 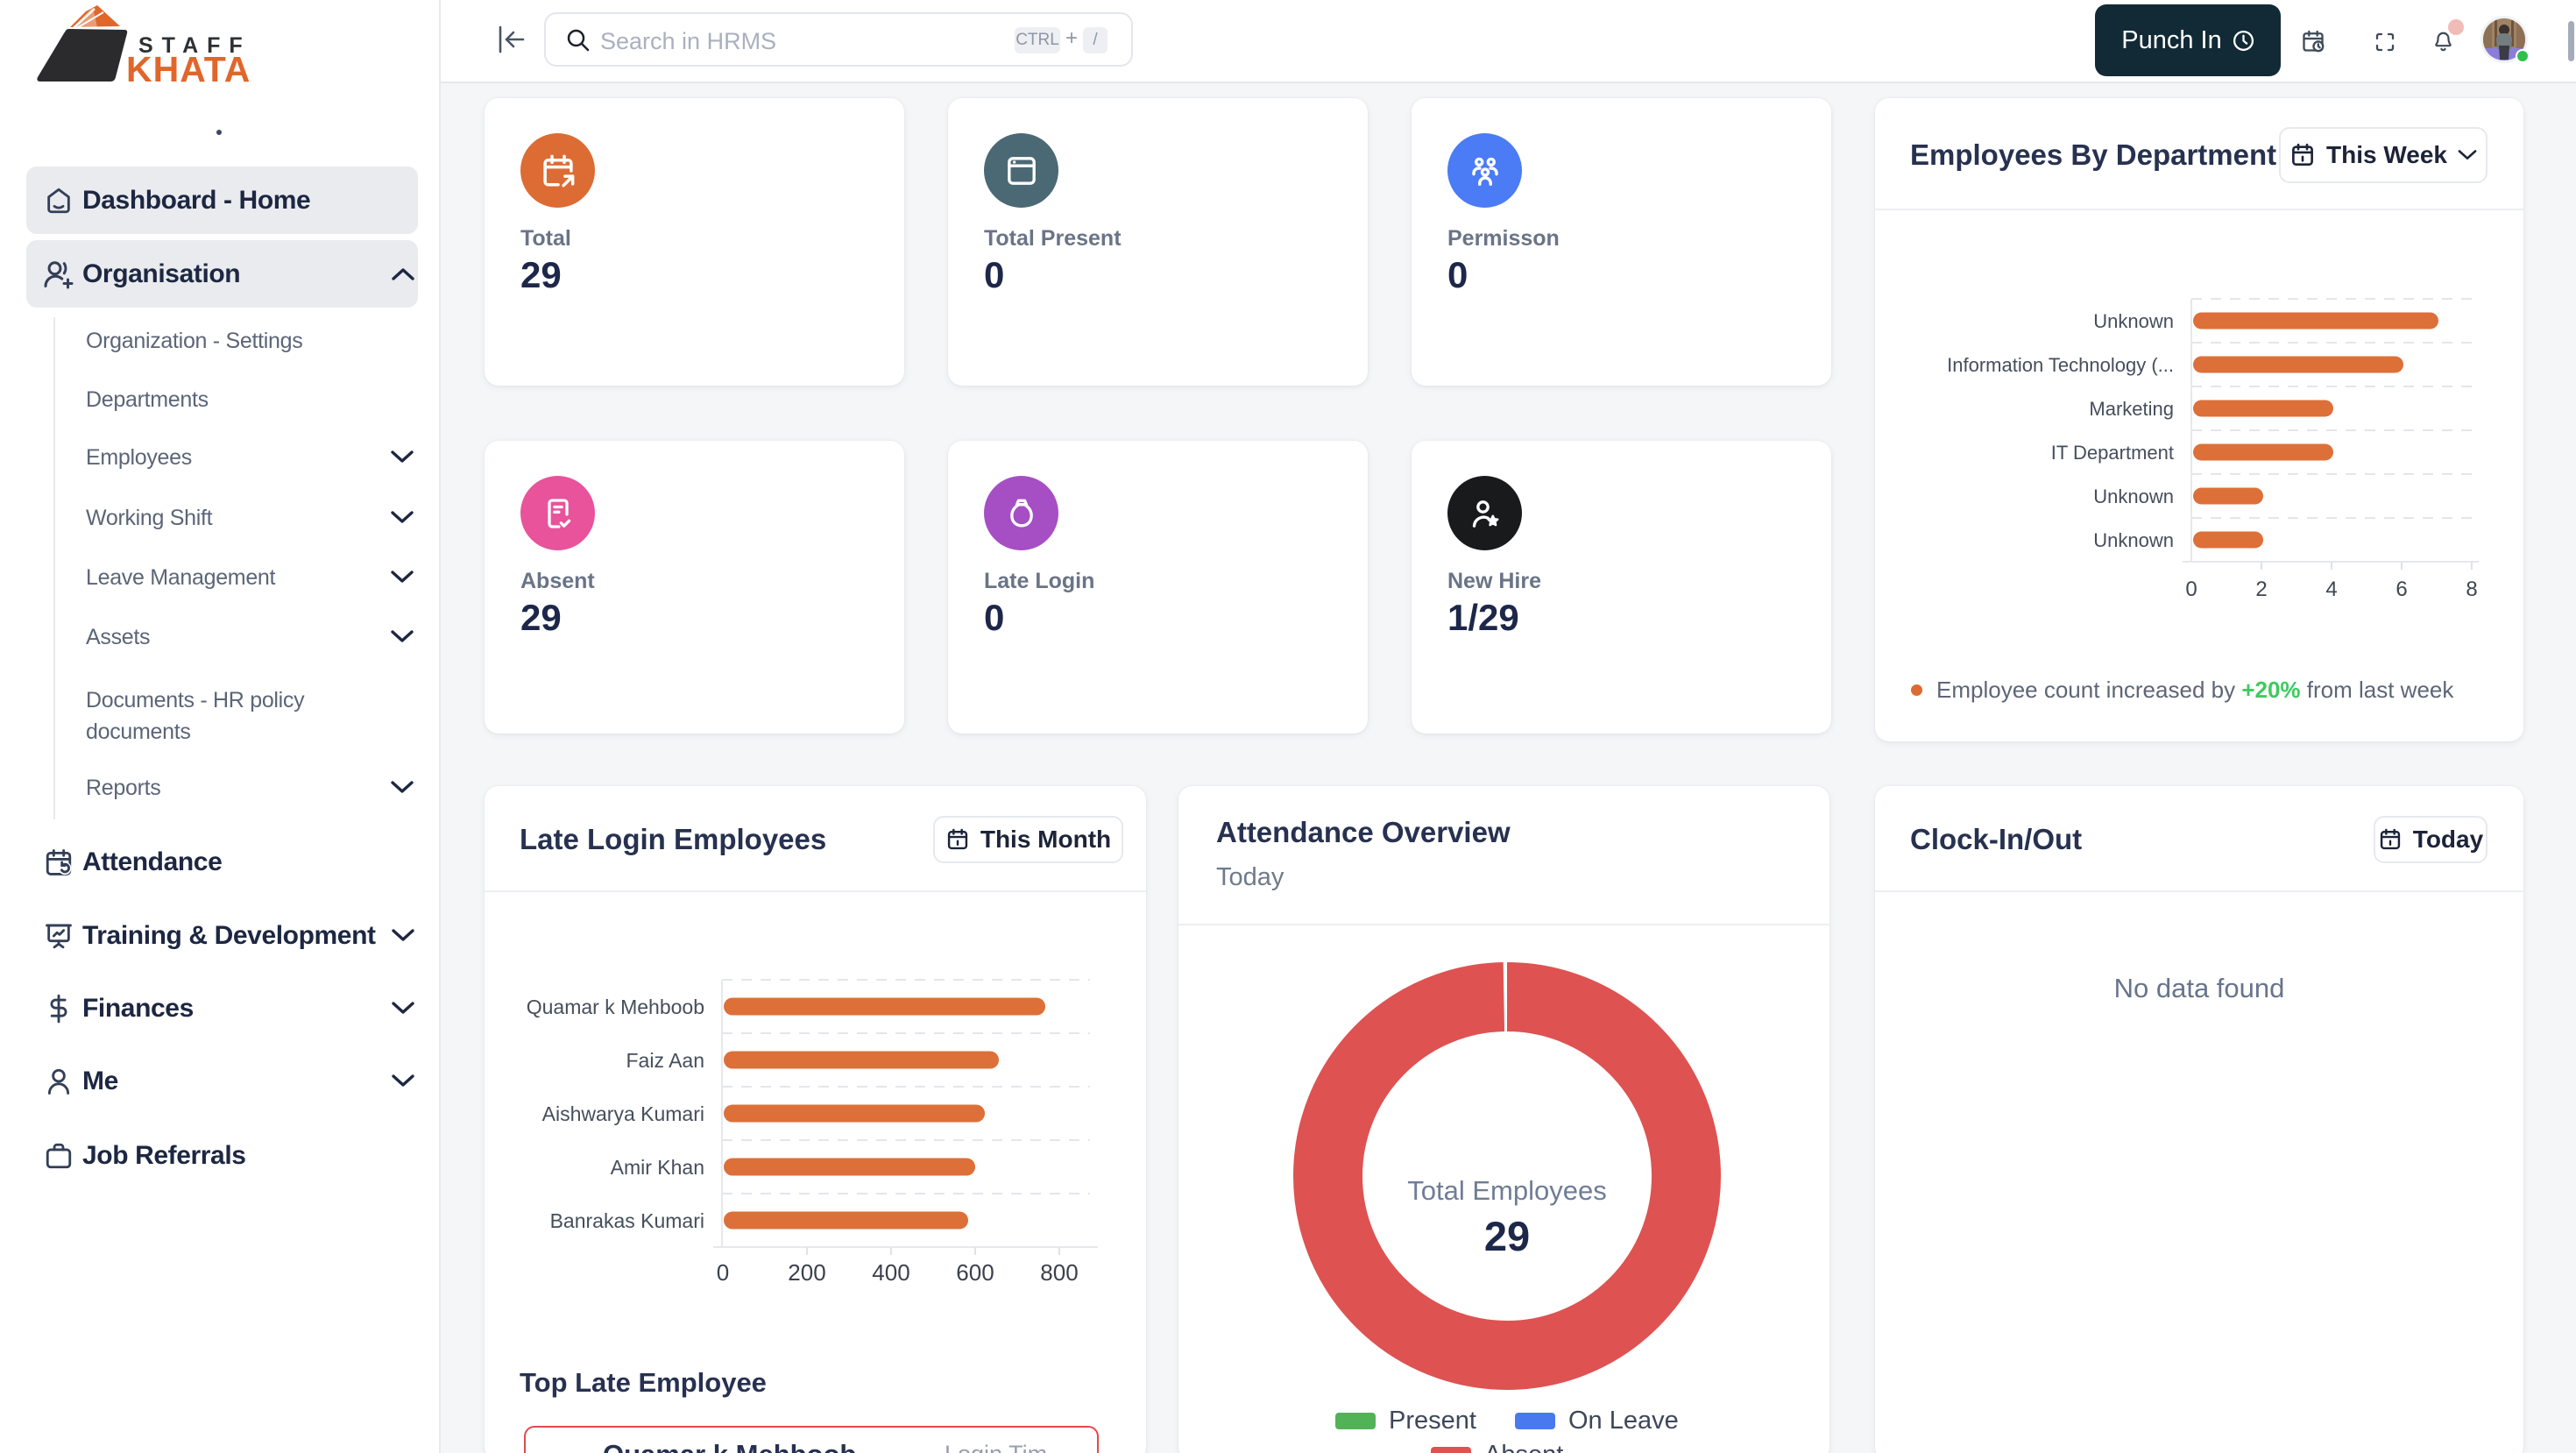 What do you see at coordinates (2401, 589) in the screenshot?
I see `svg-text: 6` at bounding box center [2401, 589].